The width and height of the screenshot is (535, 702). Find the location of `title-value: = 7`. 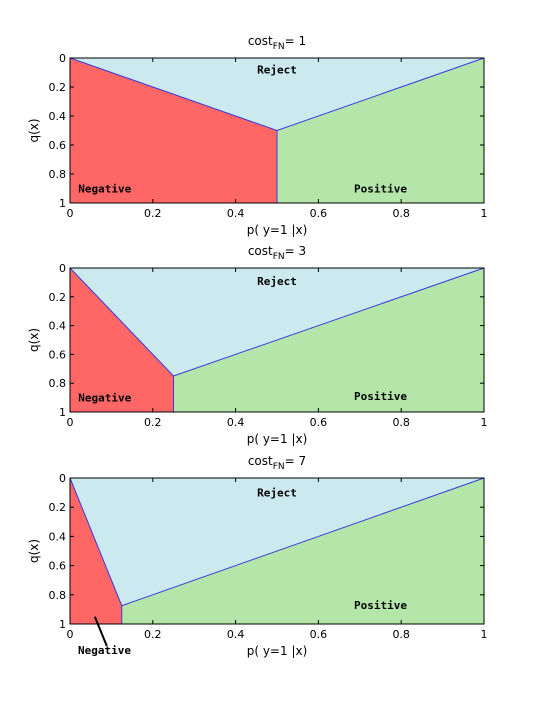

title-value: = 7 is located at coordinates (296, 461).